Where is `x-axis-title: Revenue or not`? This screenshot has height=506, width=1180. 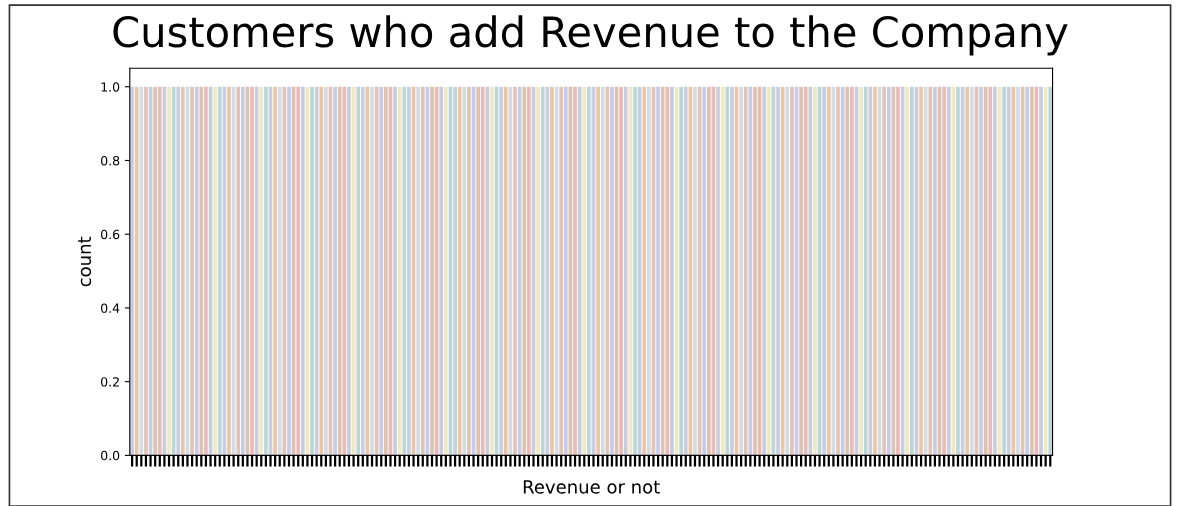
x-axis-title: Revenue or not is located at coordinates (591, 487).